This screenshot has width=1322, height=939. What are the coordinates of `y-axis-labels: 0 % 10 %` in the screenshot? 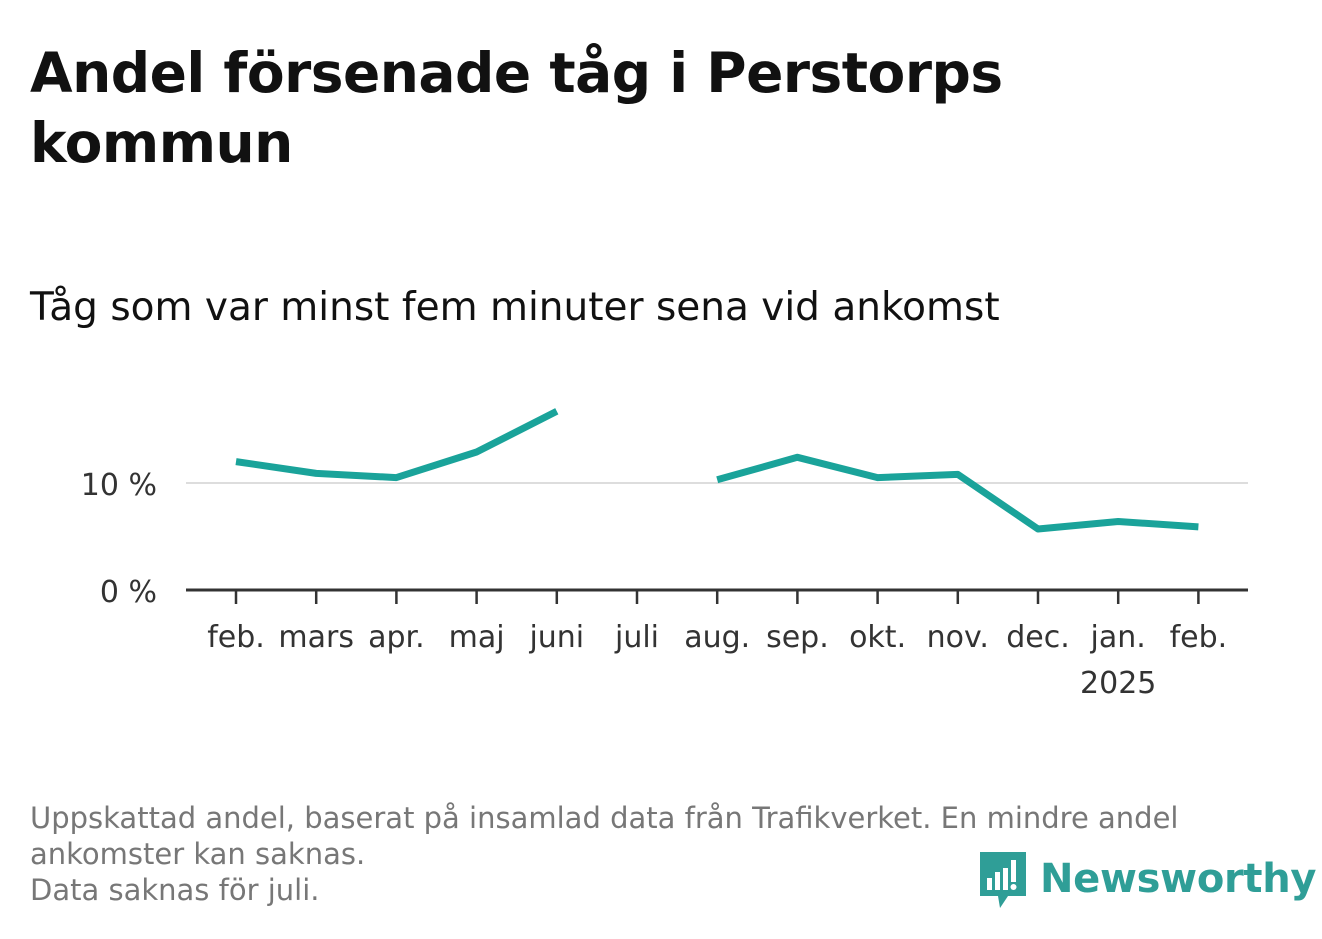 It's located at (119, 539).